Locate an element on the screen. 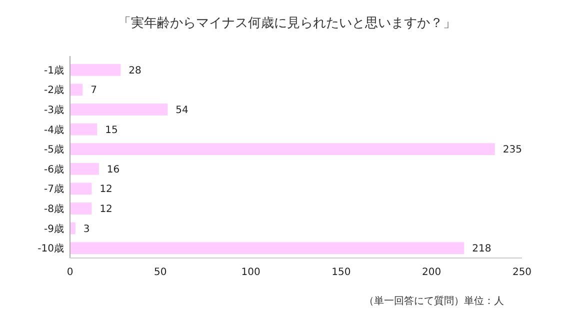  data-label: 7 is located at coordinates (94, 90).